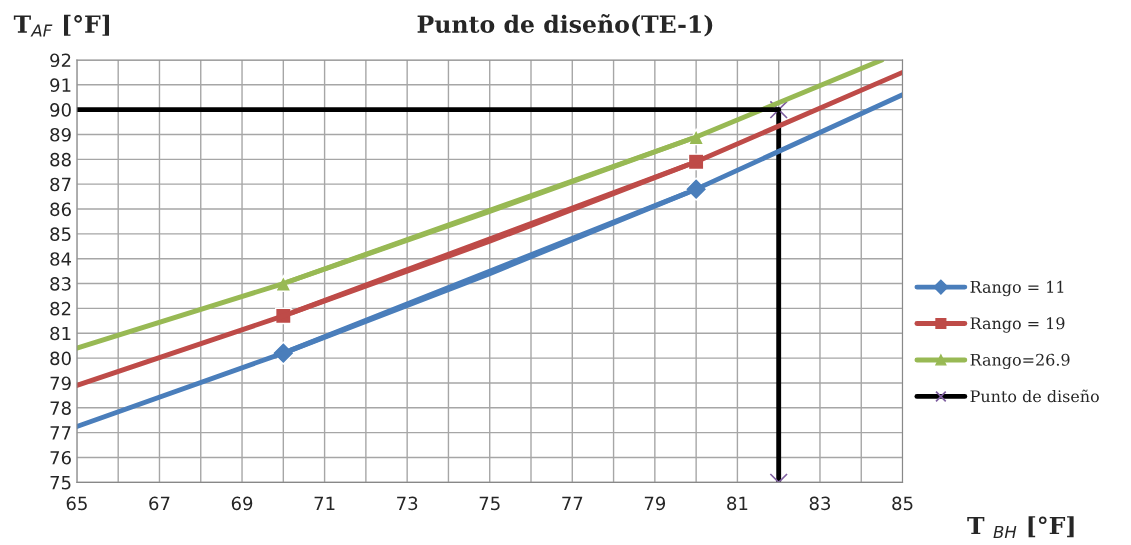  Describe the element at coordinates (60, 159) in the screenshot. I see `y-tick-label: 88` at that location.